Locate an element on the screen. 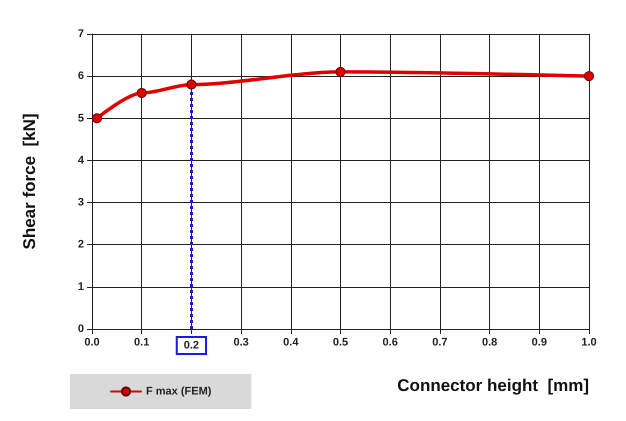 This screenshot has width=626, height=421. x-tick-label: 0.9 is located at coordinates (539, 342).